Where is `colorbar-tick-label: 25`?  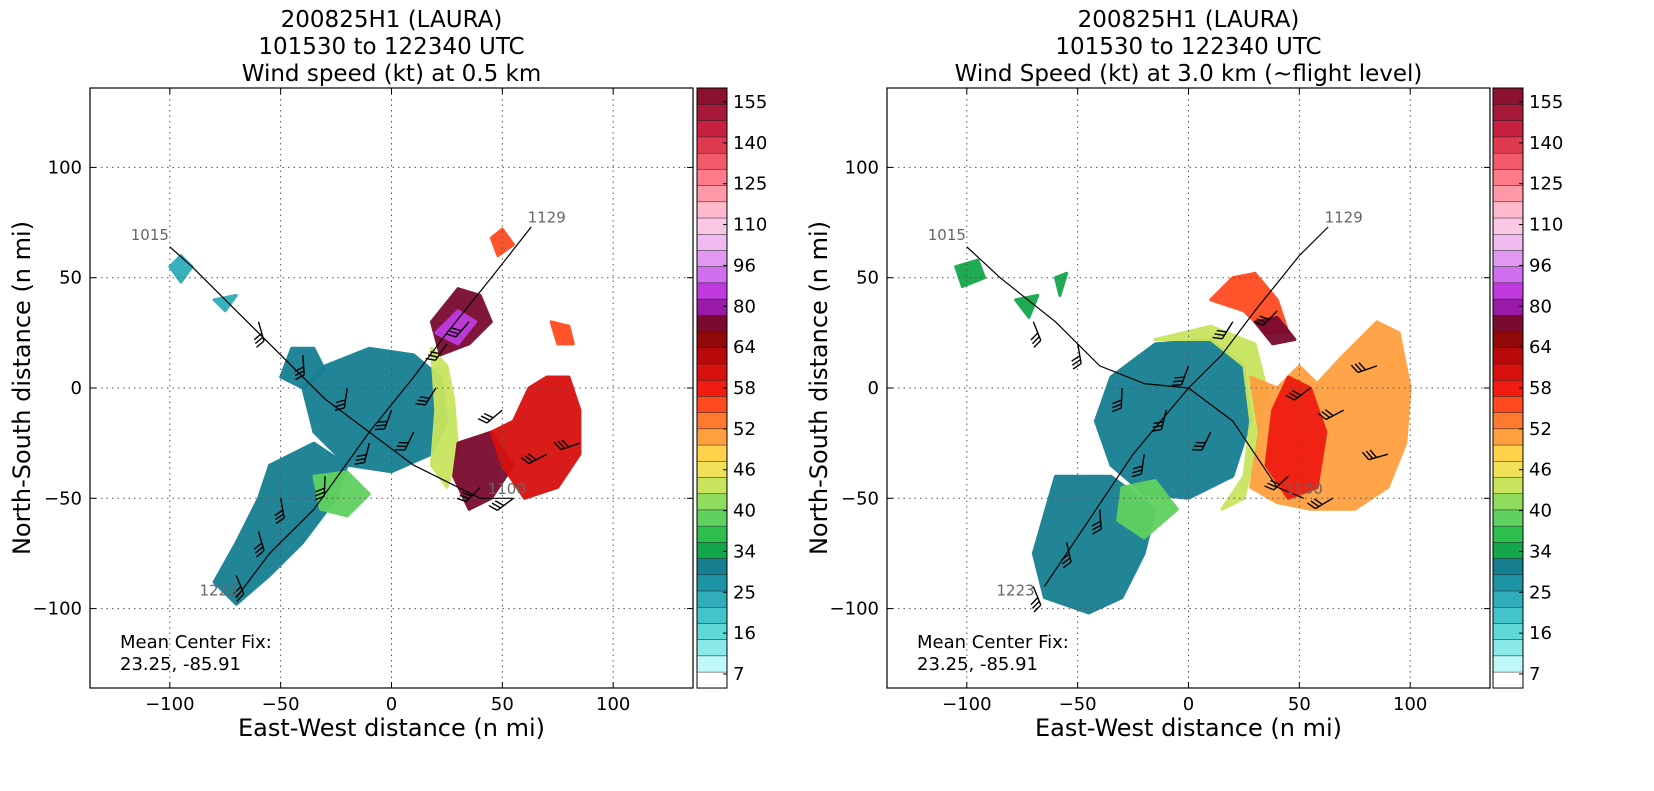 colorbar-tick-label: 25 is located at coordinates (1540, 592).